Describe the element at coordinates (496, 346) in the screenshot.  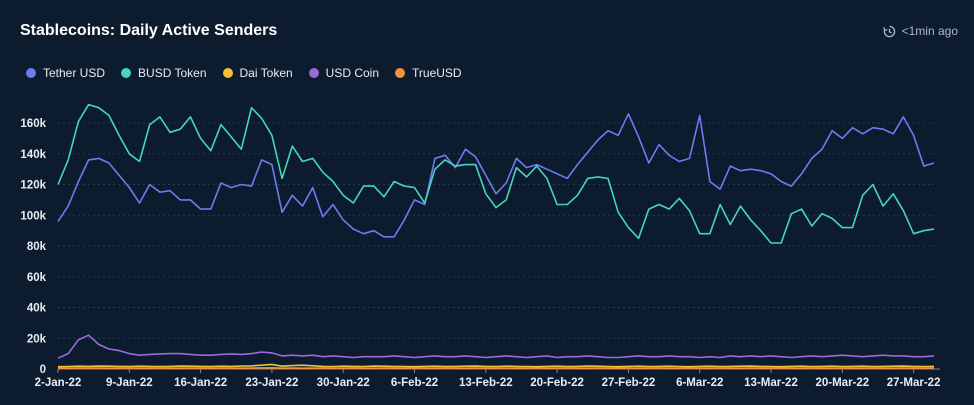
I see `series-line-usd-coin` at that location.